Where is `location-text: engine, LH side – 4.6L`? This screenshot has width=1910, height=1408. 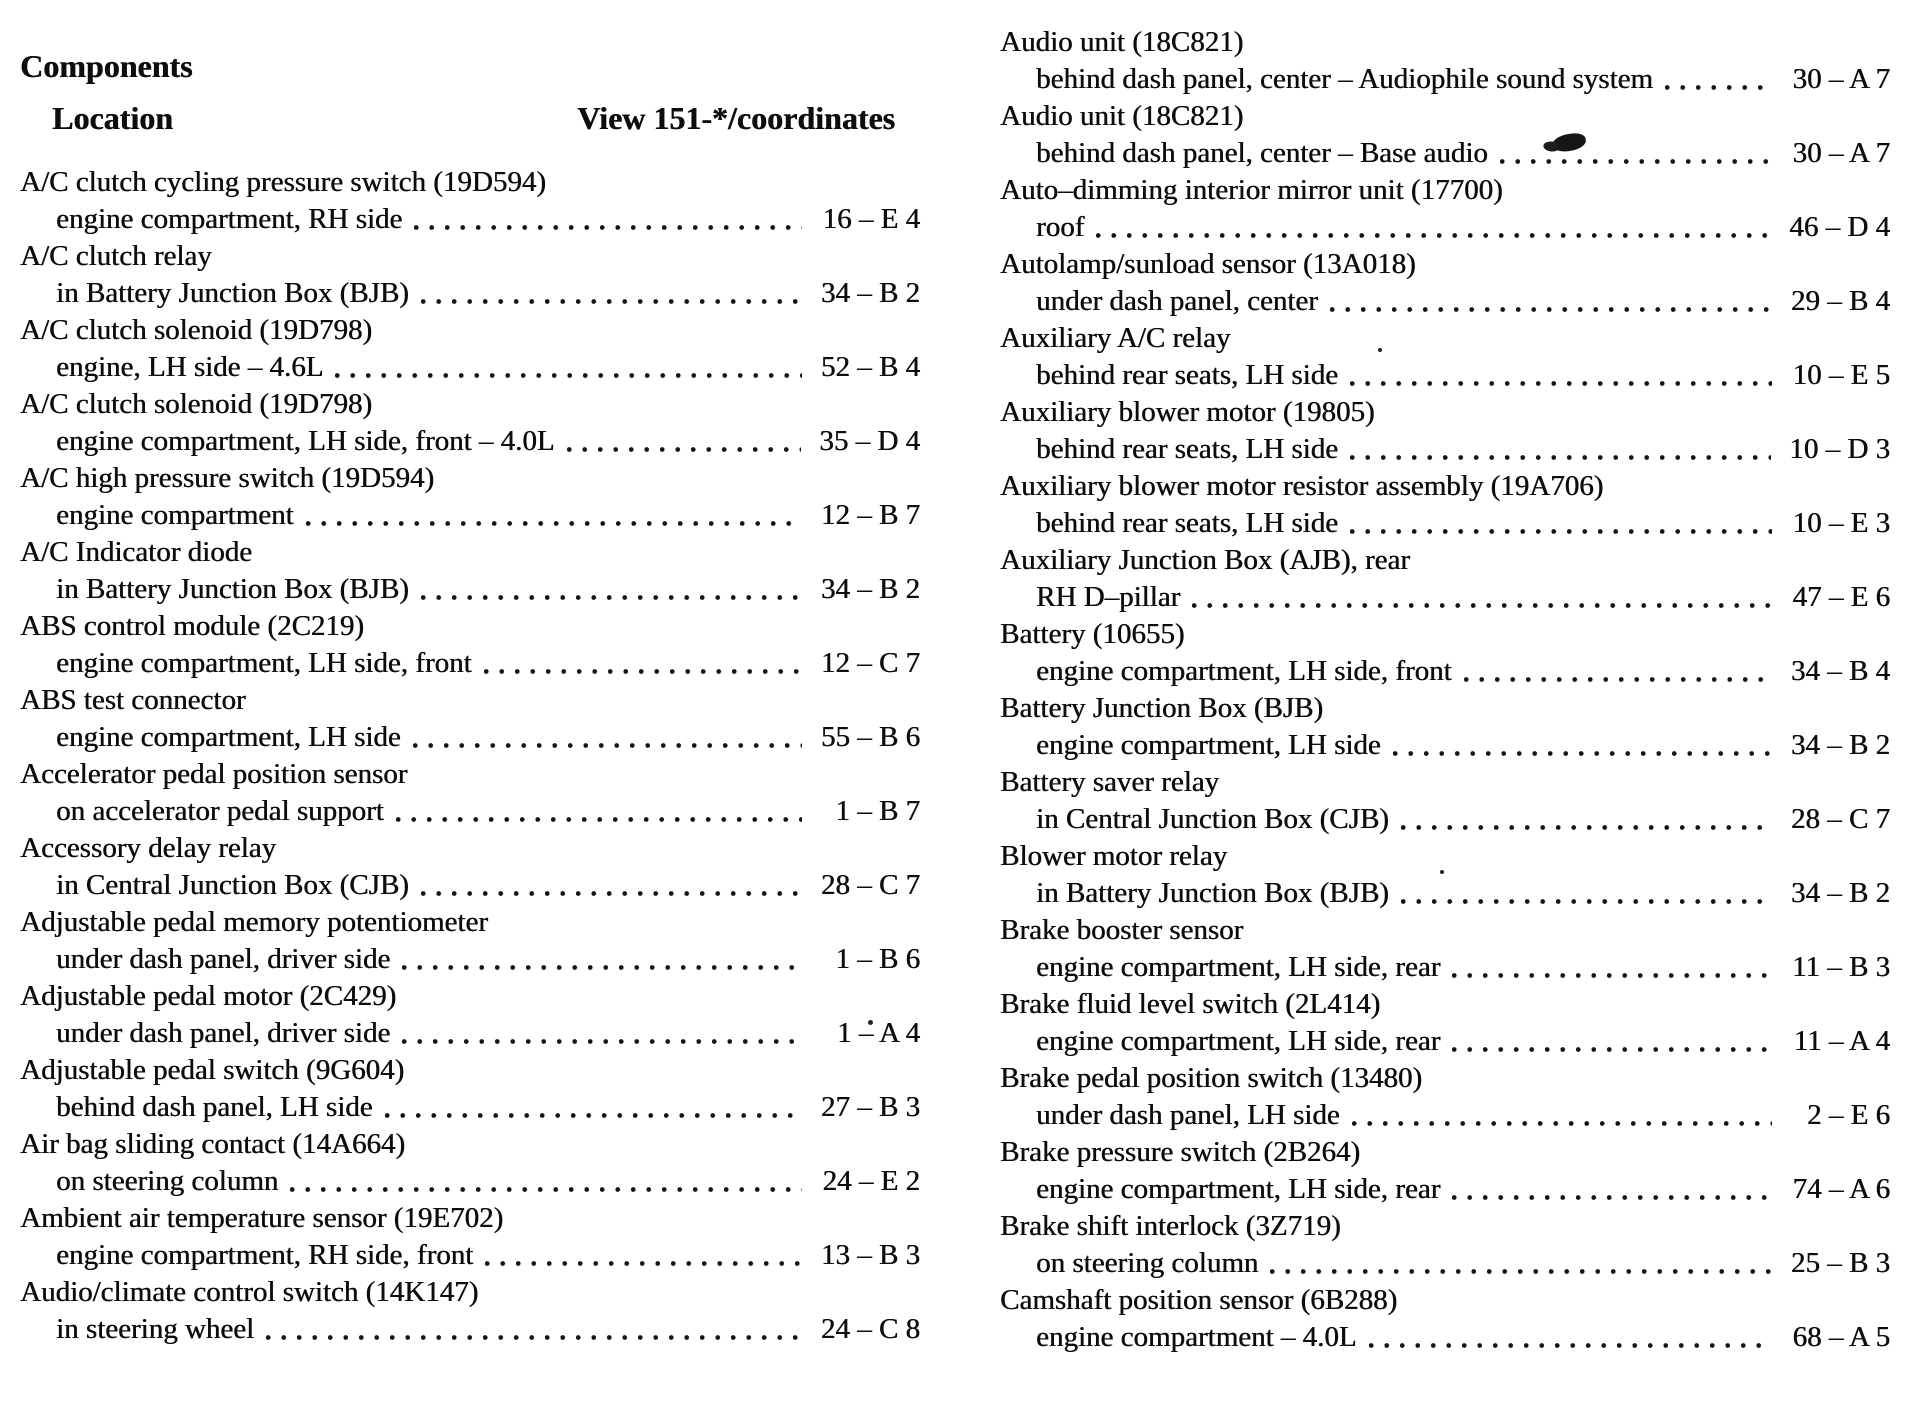 location-text: engine, LH side – 4.6L is located at coordinates (190, 367).